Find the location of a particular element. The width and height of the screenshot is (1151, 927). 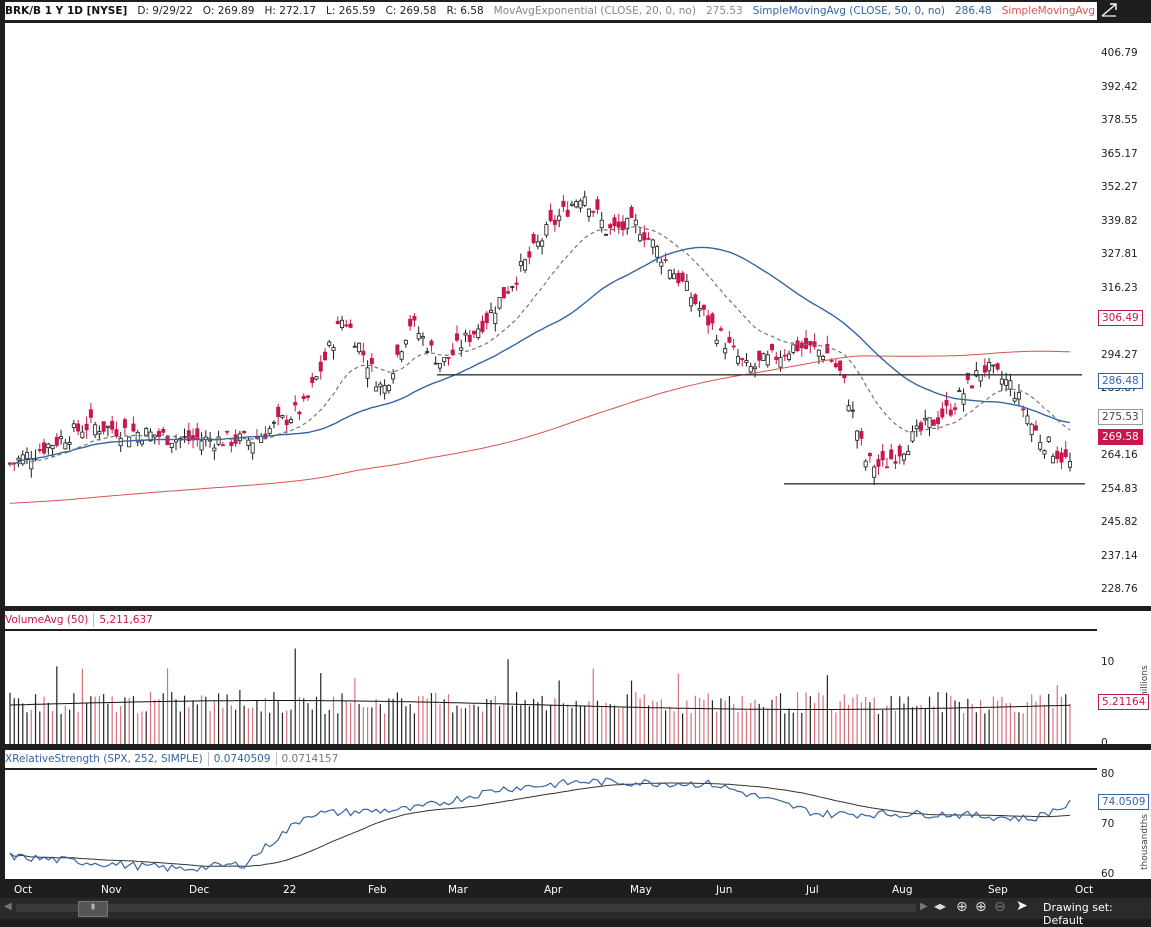

sma50-value: 286.48 is located at coordinates (973, 11).